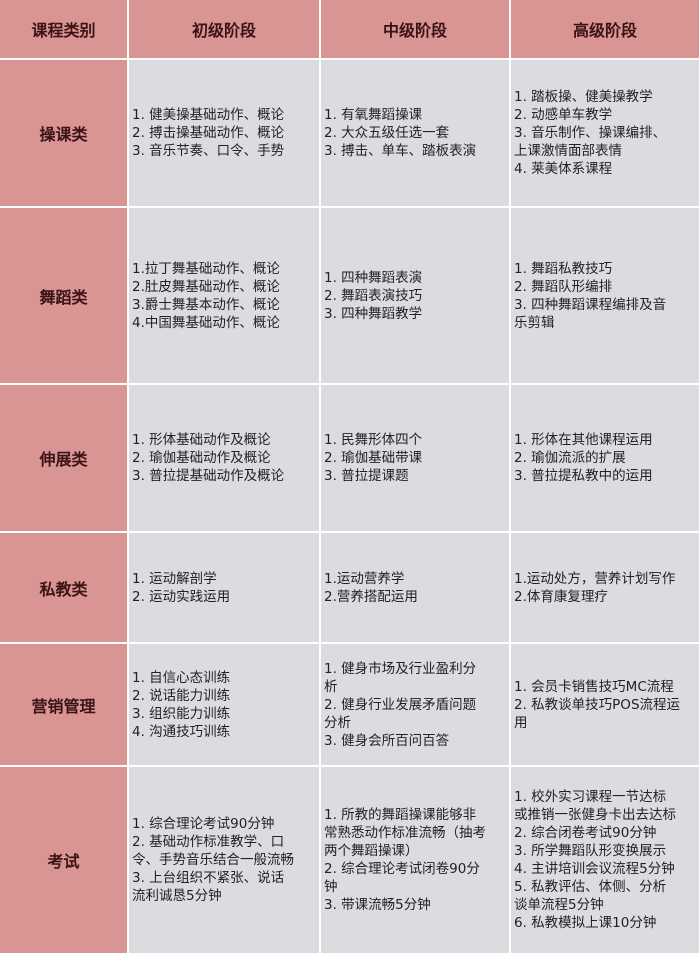 The height and width of the screenshot is (956, 699). What do you see at coordinates (534, 322) in the screenshot?
I see `cell-line: 乐剪辑` at bounding box center [534, 322].